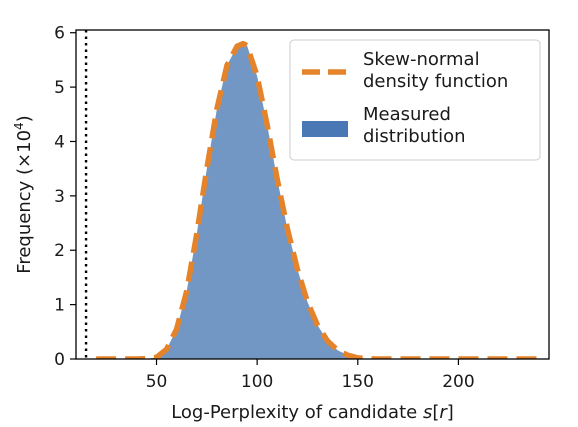  Describe the element at coordinates (24, 118) in the screenshot. I see `y-axis-label-suffix: )` at that location.